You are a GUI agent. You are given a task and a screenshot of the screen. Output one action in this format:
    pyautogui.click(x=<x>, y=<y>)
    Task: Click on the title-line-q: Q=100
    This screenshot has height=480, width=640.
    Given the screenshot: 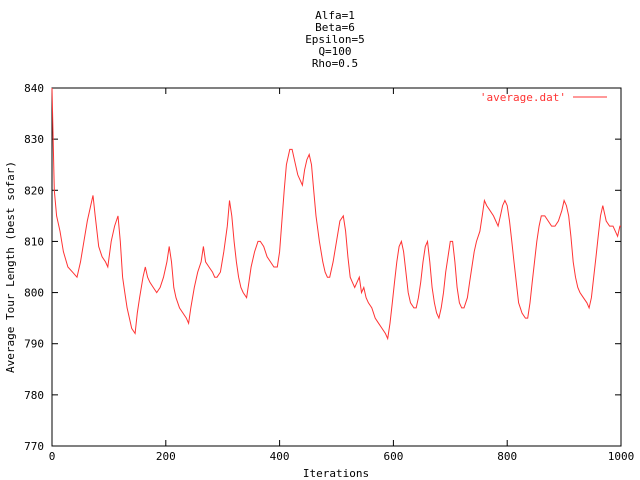 What is the action you would take?
    pyautogui.click(x=334, y=51)
    